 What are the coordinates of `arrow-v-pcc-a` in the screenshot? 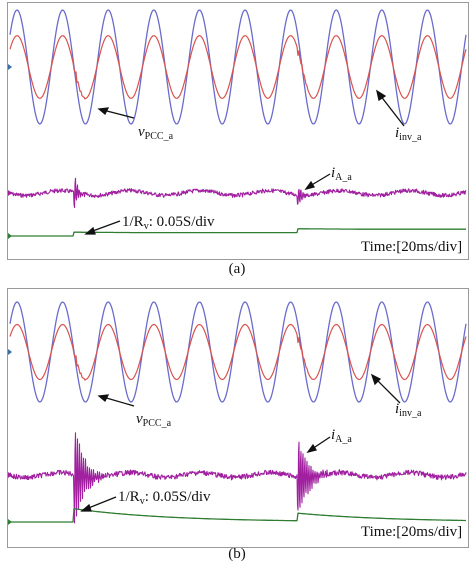 It's located at (118, 114).